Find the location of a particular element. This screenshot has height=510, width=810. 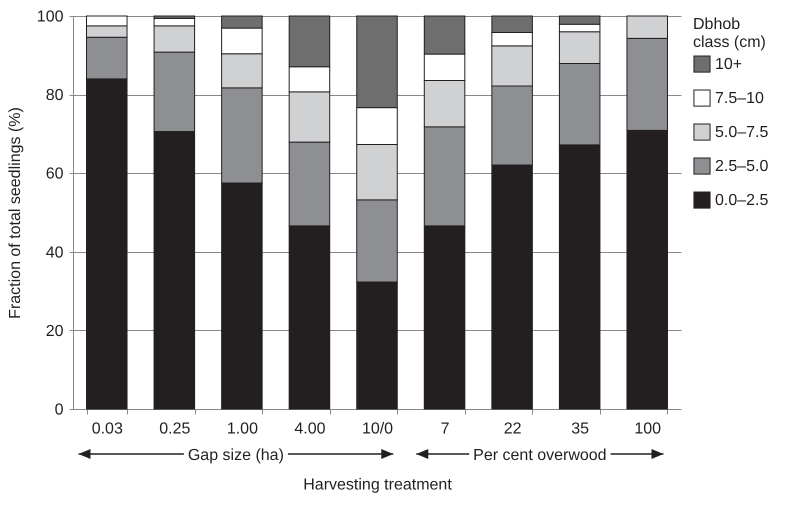

x-tick-label: 22 is located at coordinates (513, 429).